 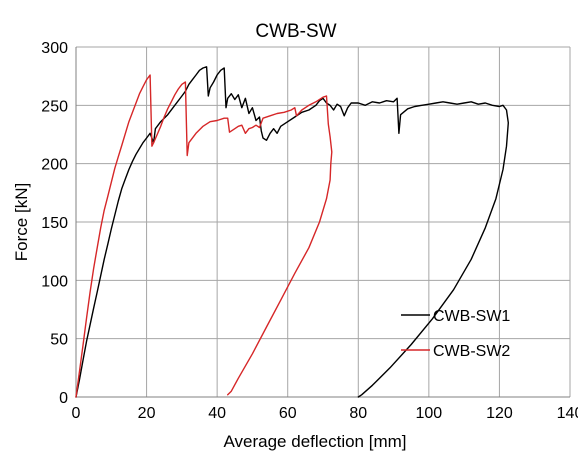 What do you see at coordinates (59, 340) in the screenshot?
I see `y-tick-label: 50` at bounding box center [59, 340].